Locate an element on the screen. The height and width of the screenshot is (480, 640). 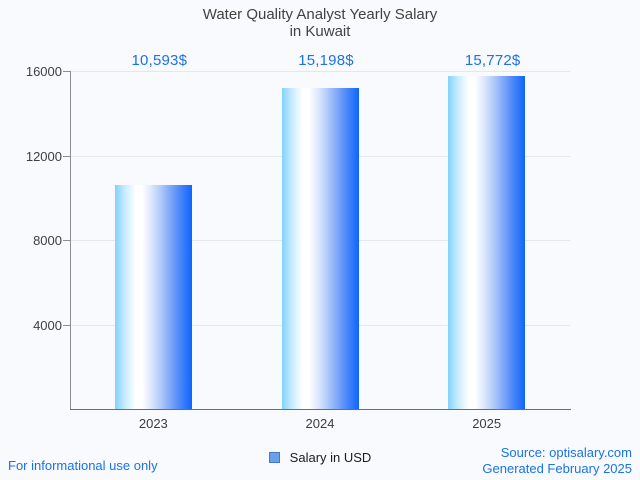
y-axis-tick-label: 4000 is located at coordinates (47, 325).